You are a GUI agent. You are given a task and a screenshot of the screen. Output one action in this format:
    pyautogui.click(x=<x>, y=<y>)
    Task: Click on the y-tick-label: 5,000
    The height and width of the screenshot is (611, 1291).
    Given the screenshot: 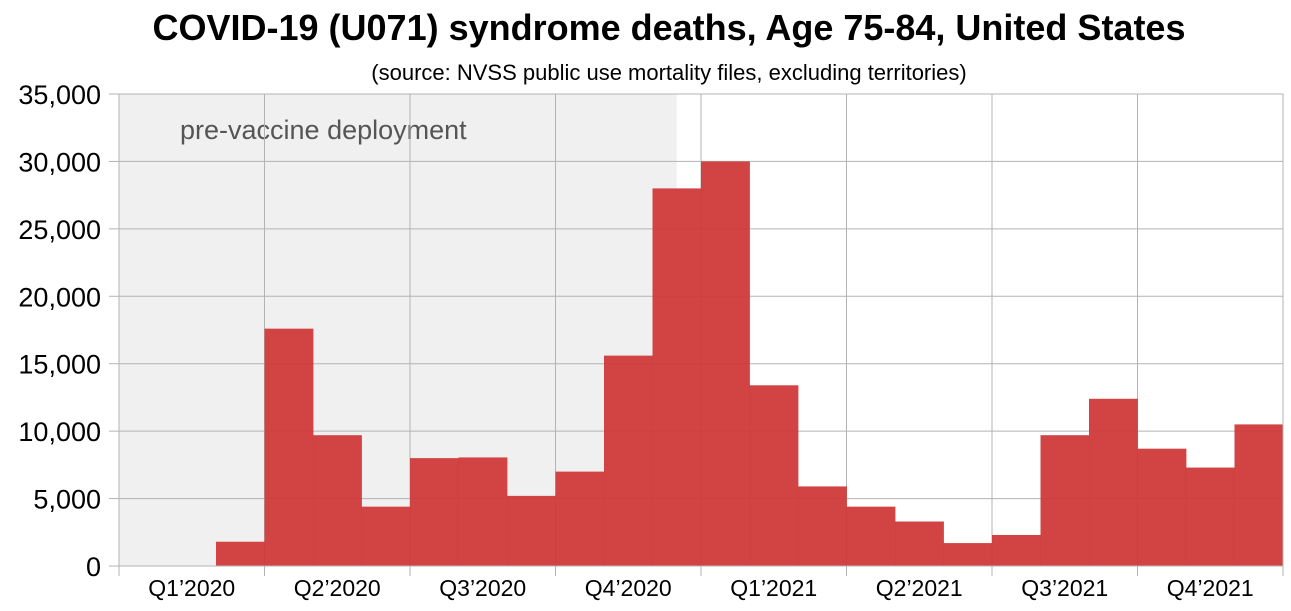 What is the action you would take?
    pyautogui.click(x=67, y=500)
    